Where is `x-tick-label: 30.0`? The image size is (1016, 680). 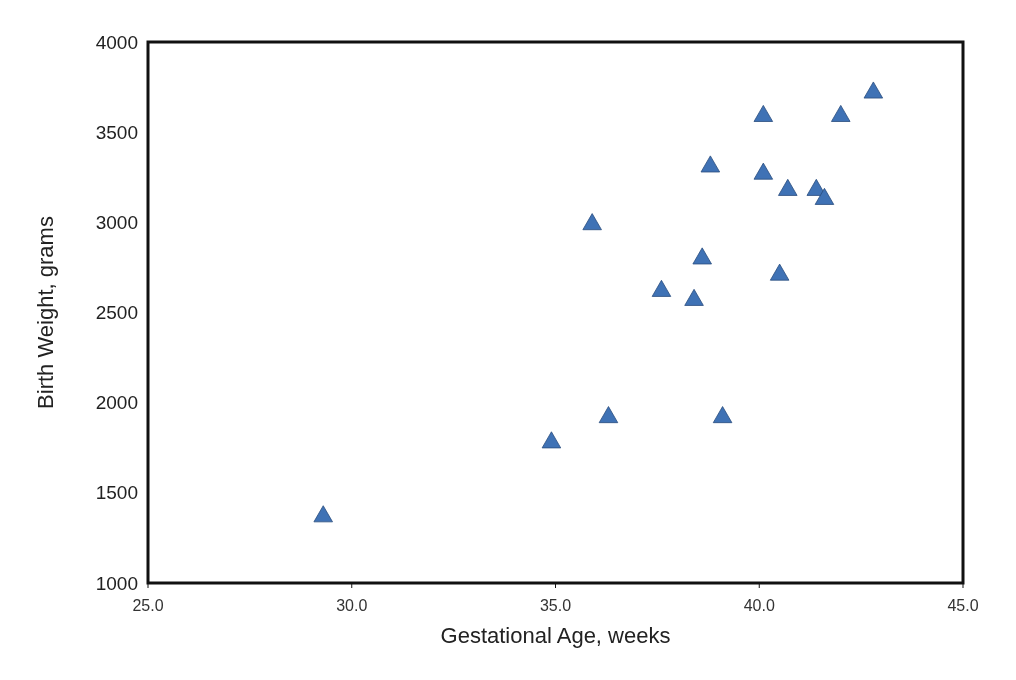
x-tick-label: 30.0 is located at coordinates (352, 605).